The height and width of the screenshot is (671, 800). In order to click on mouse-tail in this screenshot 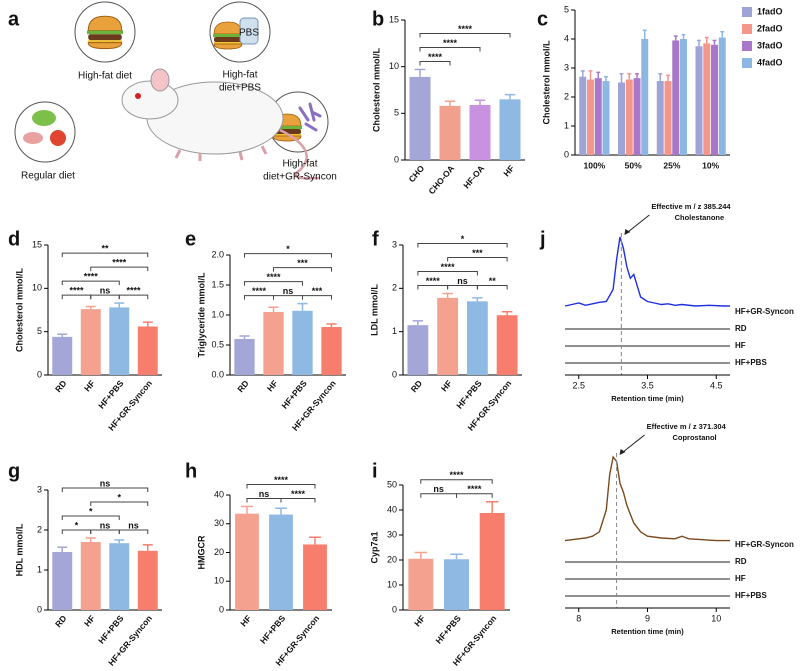, I will do `click(300, 154)`.